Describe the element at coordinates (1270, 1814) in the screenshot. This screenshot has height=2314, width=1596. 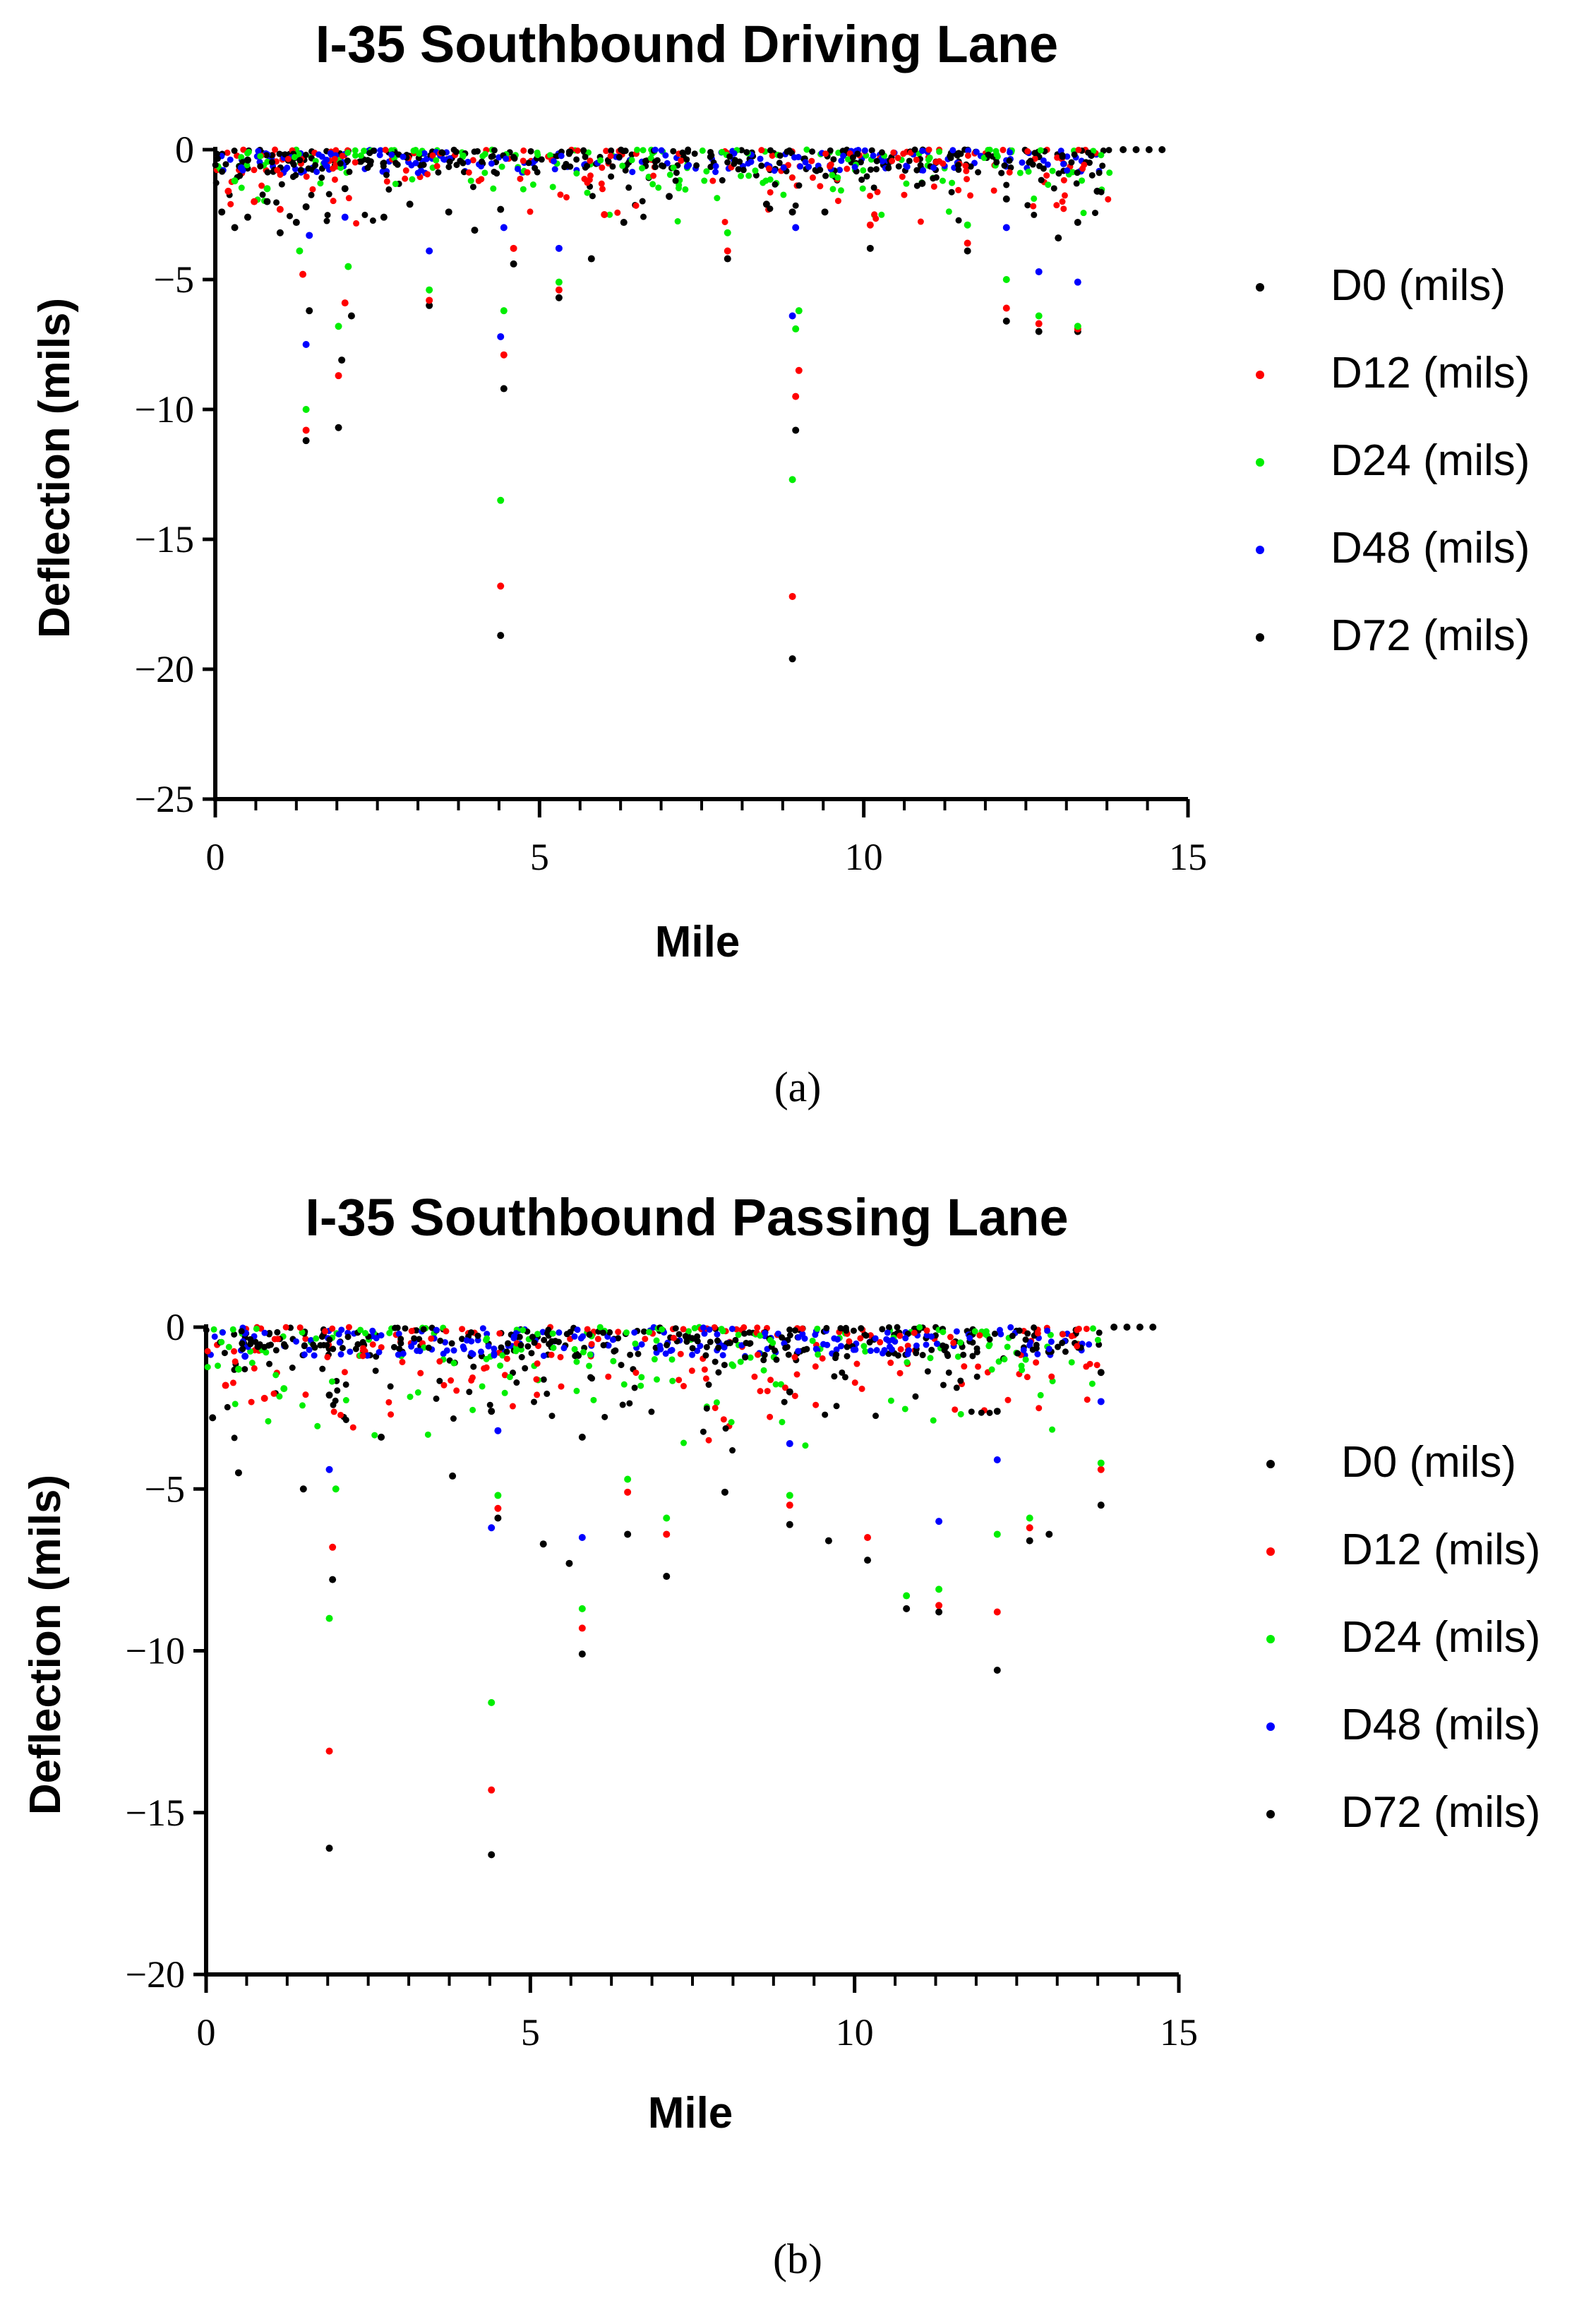
I see `legend-marker` at that location.